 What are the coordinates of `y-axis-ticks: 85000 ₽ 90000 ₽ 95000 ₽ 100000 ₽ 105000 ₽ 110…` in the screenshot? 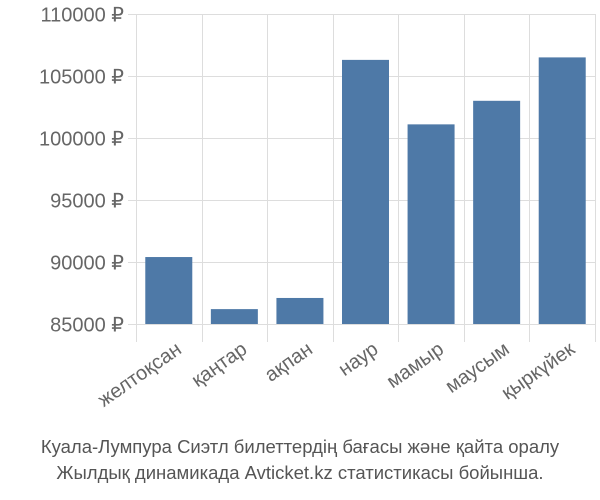 It's located at (81, 171).